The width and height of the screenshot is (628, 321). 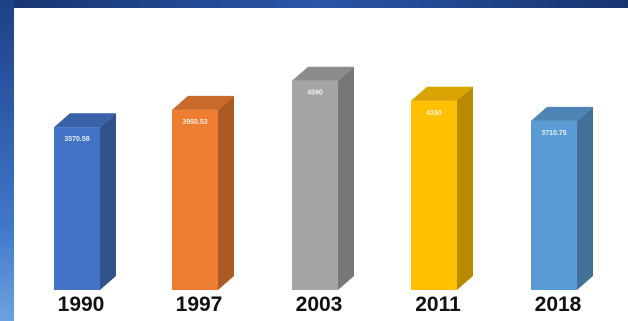 What do you see at coordinates (315, 93) in the screenshot?
I see `data-label-2003: 4590` at bounding box center [315, 93].